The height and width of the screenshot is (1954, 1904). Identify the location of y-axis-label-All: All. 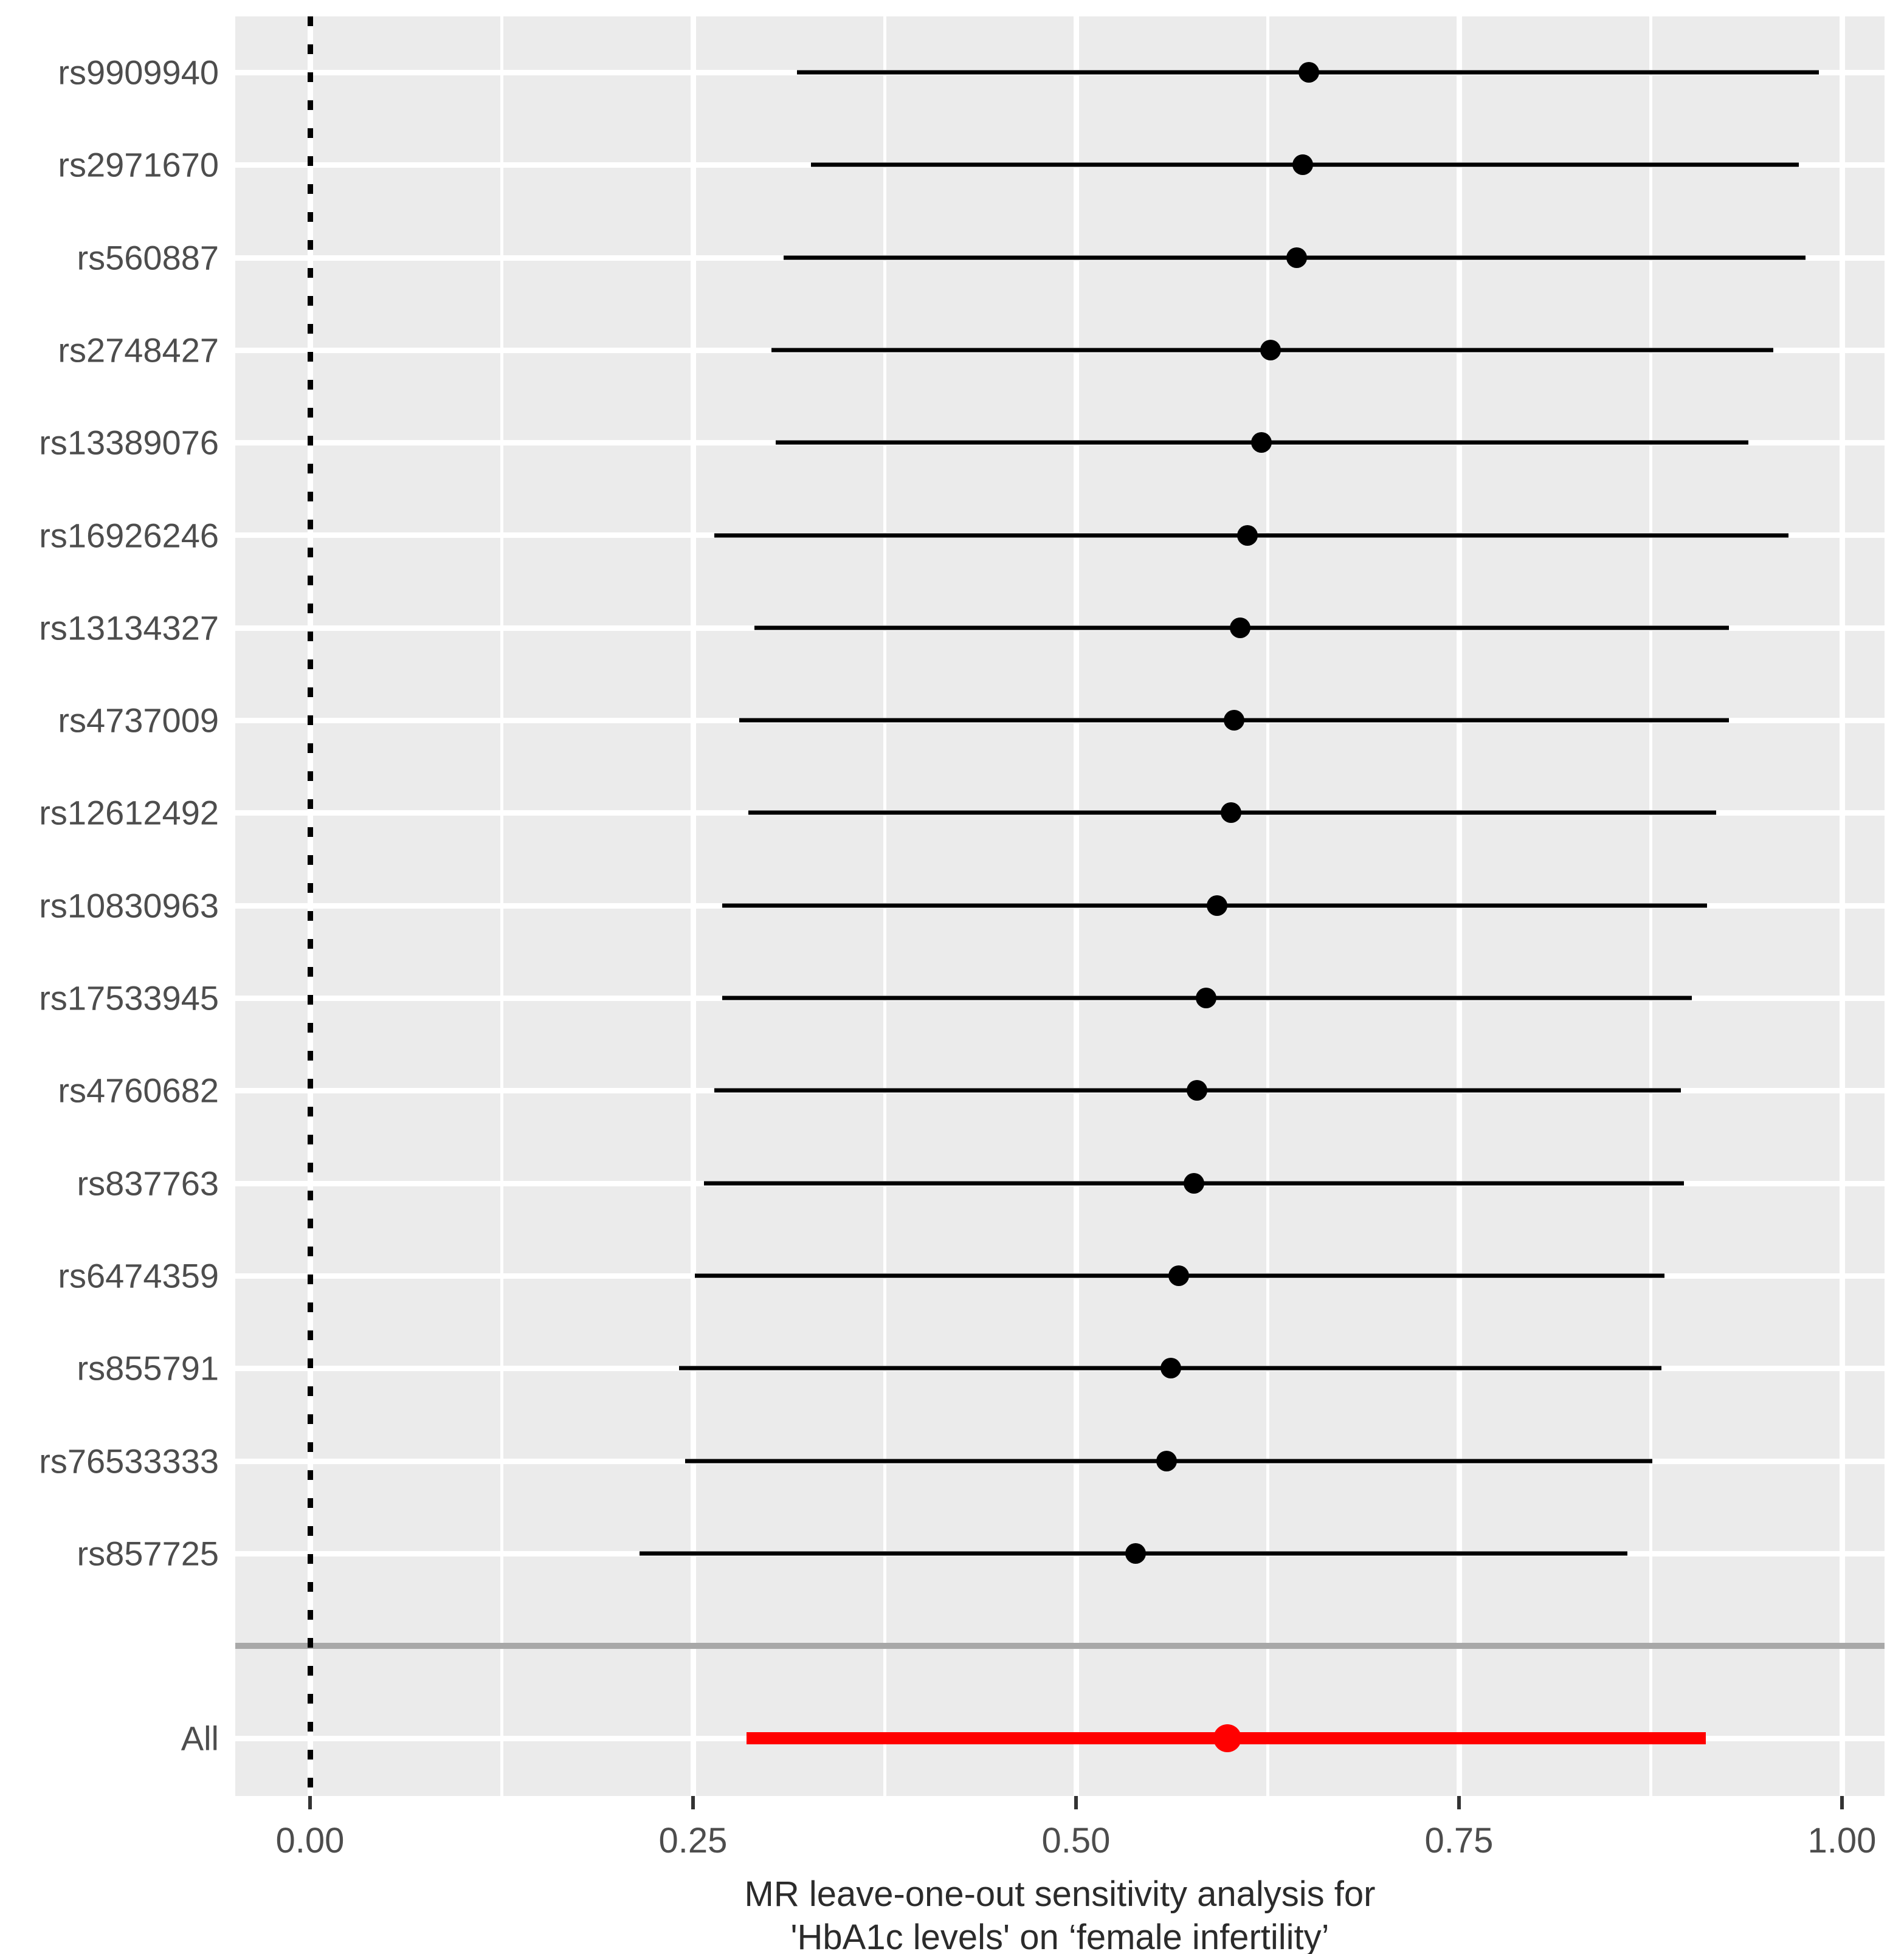
(200, 1738).